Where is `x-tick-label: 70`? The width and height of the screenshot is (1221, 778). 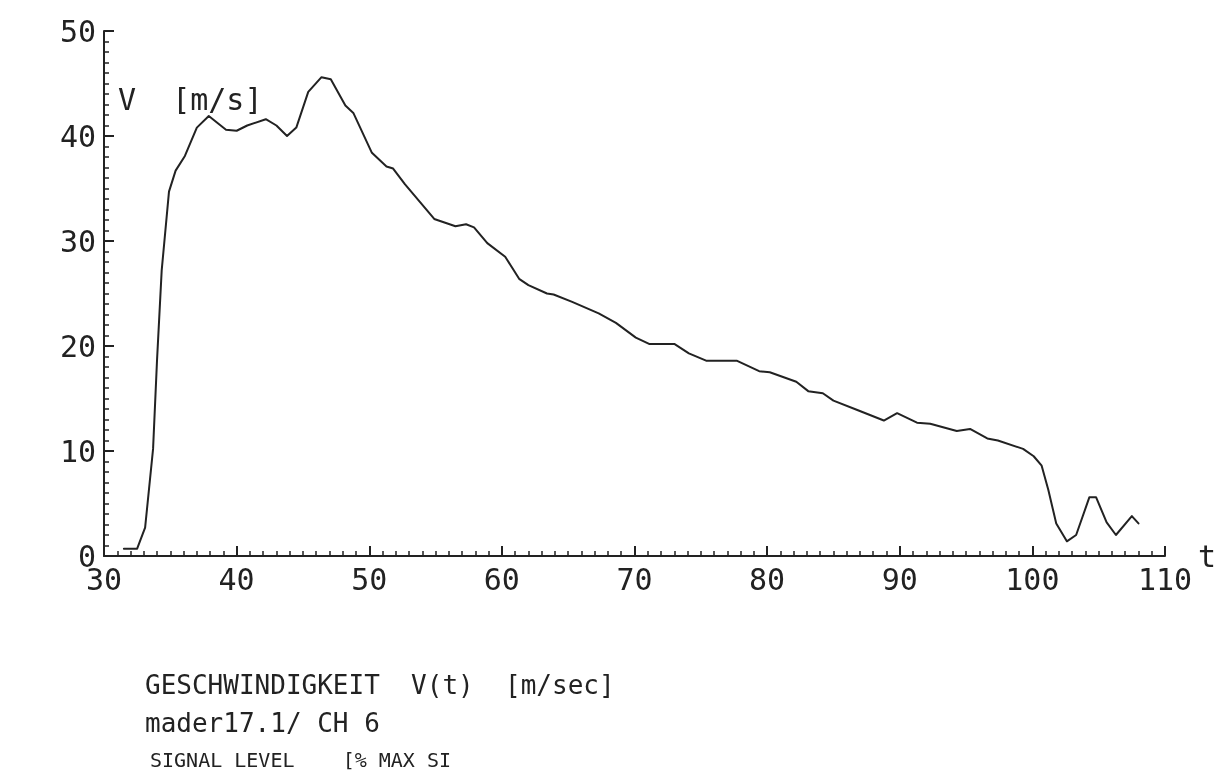
x-tick-label: 70 is located at coordinates (634, 579).